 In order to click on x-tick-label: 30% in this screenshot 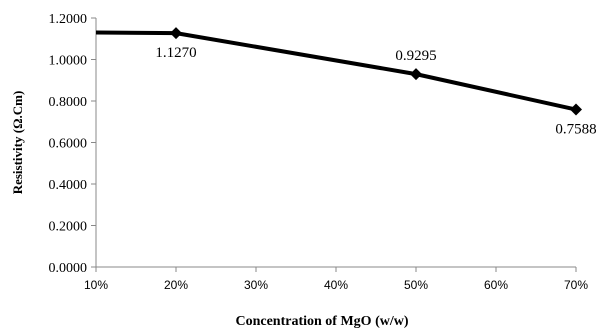, I will do `click(256, 285)`.